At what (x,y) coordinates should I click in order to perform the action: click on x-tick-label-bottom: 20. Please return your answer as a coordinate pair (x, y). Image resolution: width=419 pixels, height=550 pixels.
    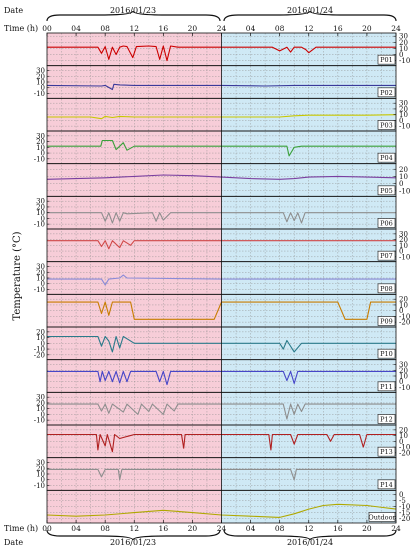
    Looking at the image, I should click on (367, 528).